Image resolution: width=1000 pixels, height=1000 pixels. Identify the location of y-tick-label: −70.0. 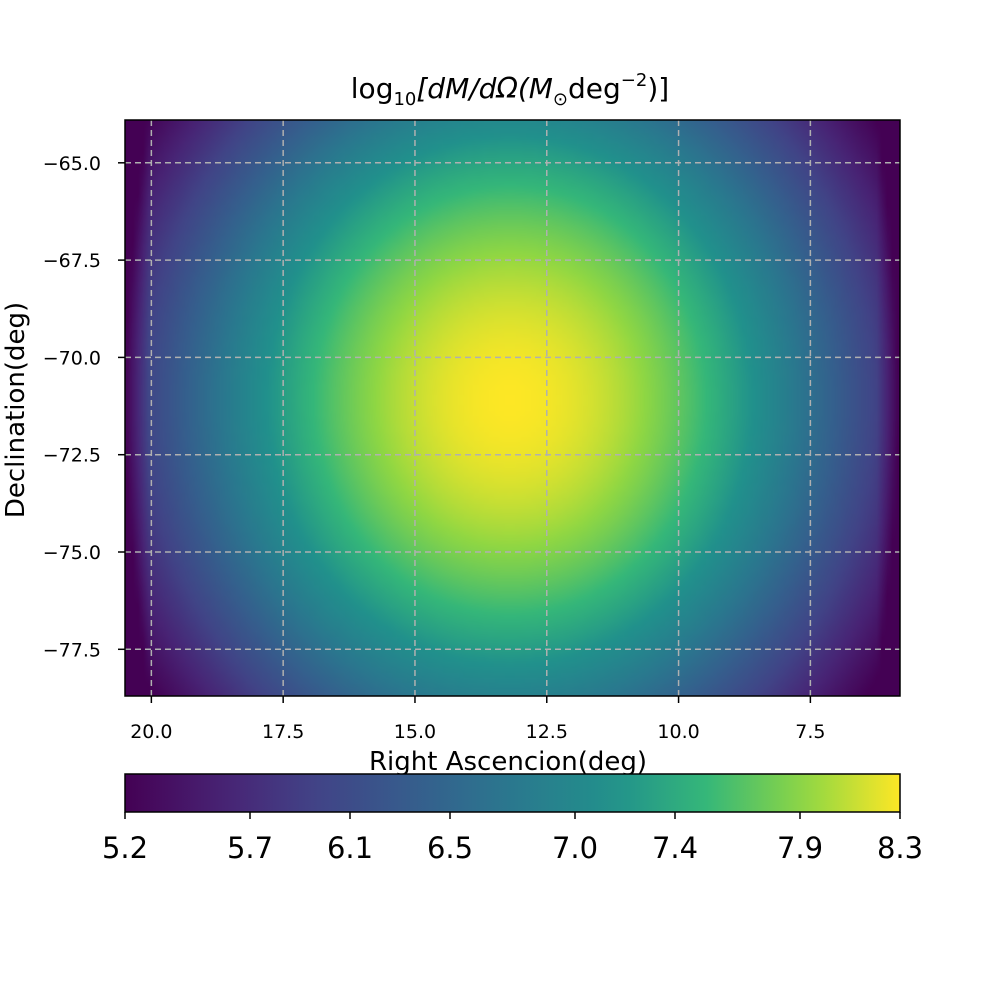
(72, 358).